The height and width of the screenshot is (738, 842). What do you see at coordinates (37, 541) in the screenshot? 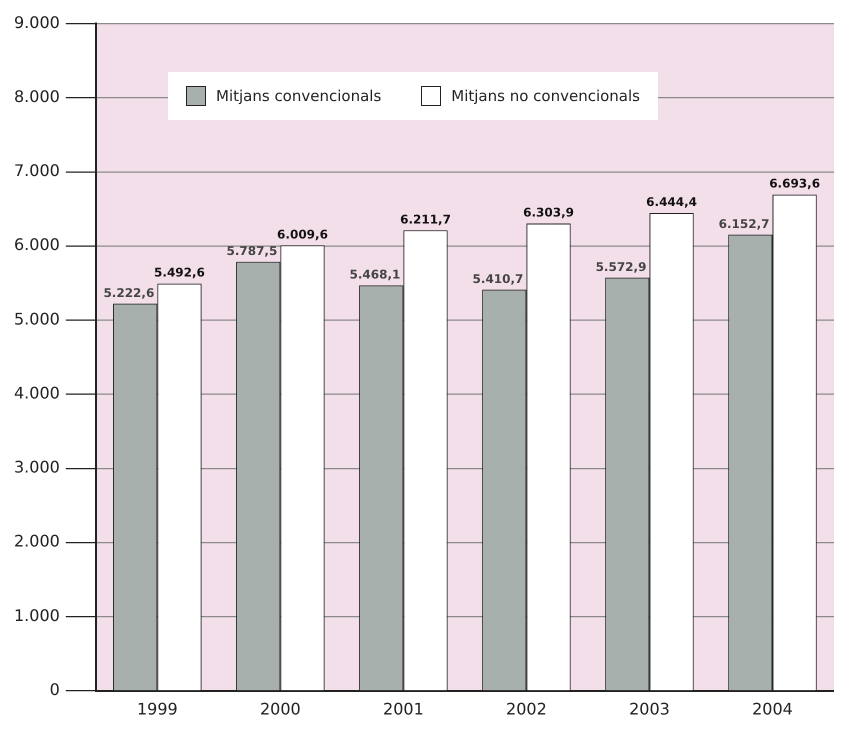
I see `y-tick-label: 2.000` at bounding box center [37, 541].